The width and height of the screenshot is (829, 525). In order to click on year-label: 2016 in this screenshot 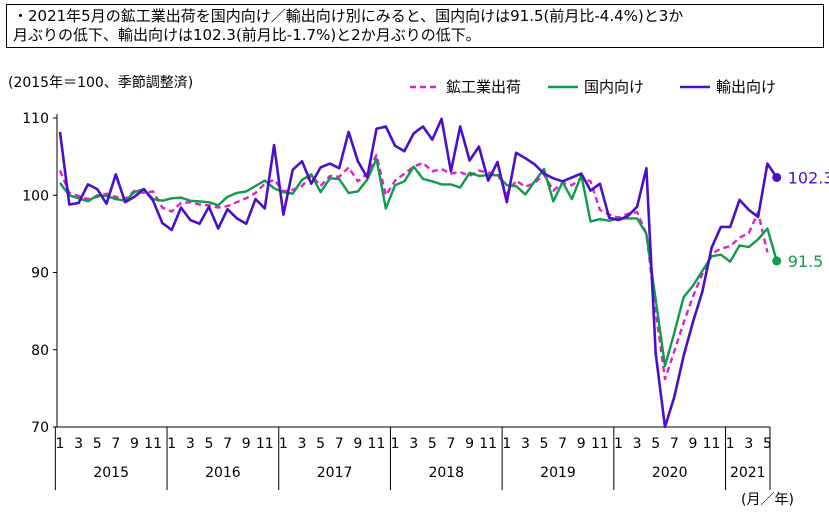, I will do `click(223, 473)`.